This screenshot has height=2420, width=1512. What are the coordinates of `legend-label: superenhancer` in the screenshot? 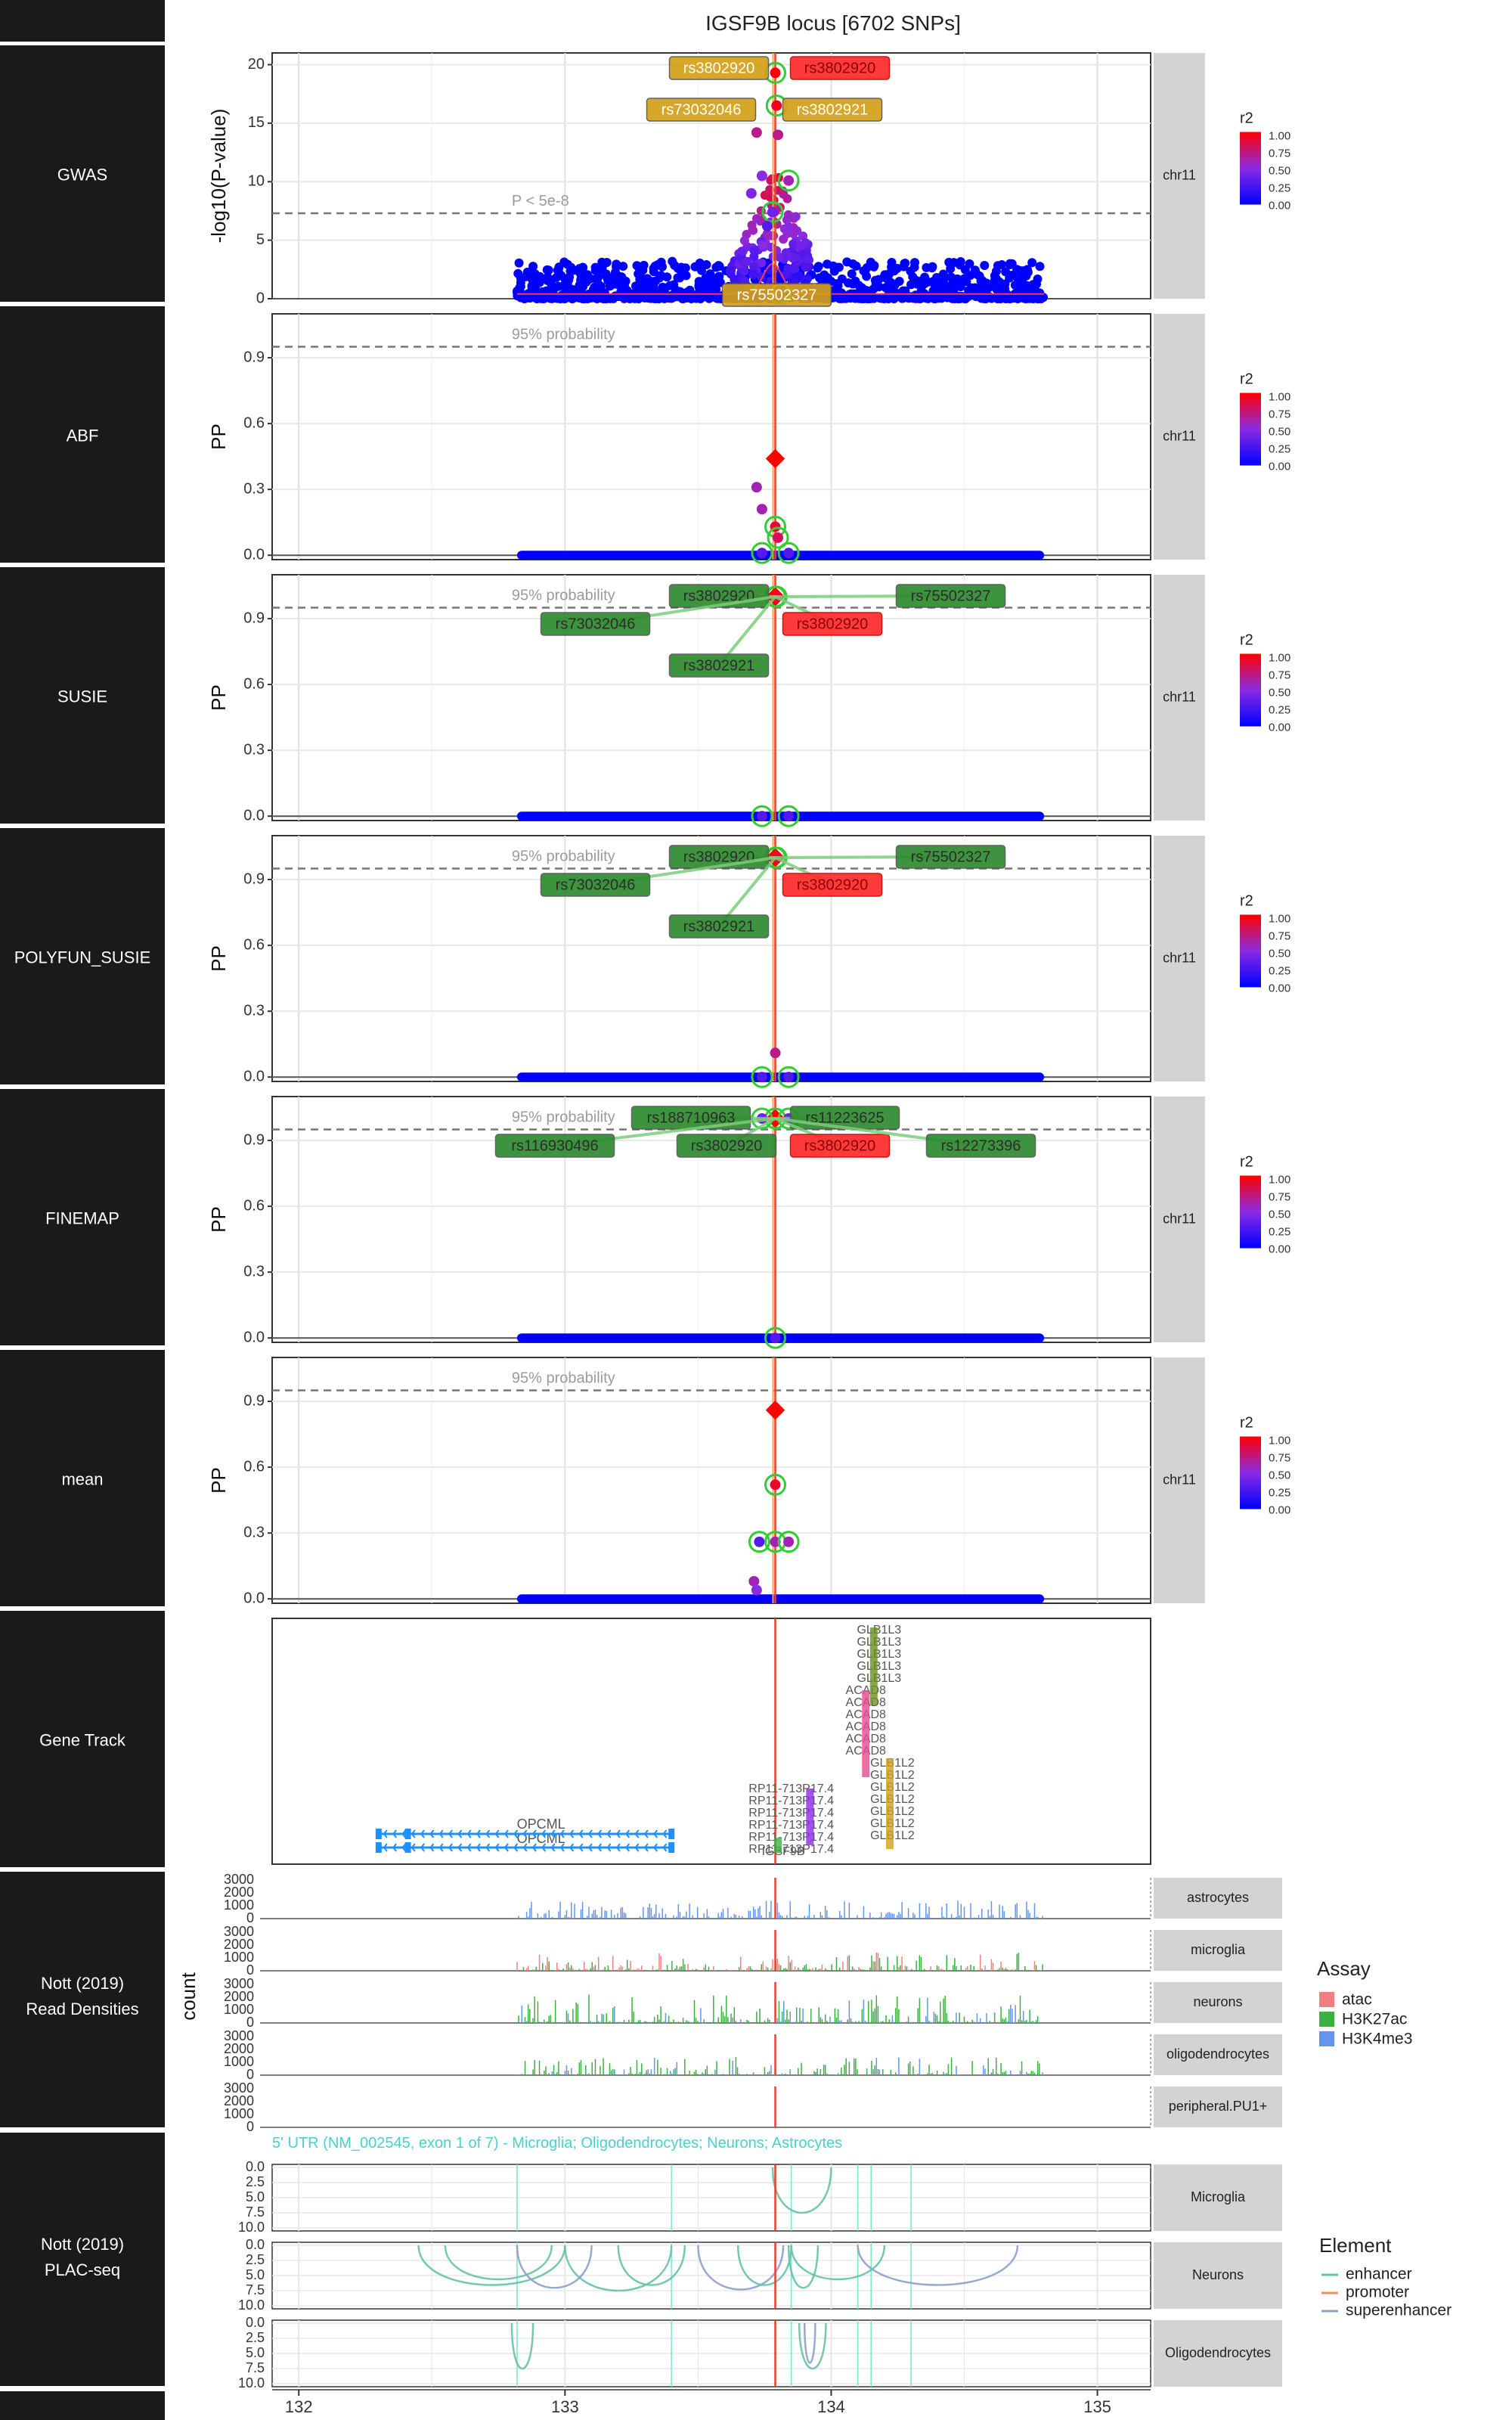 It's located at (1399, 2310).